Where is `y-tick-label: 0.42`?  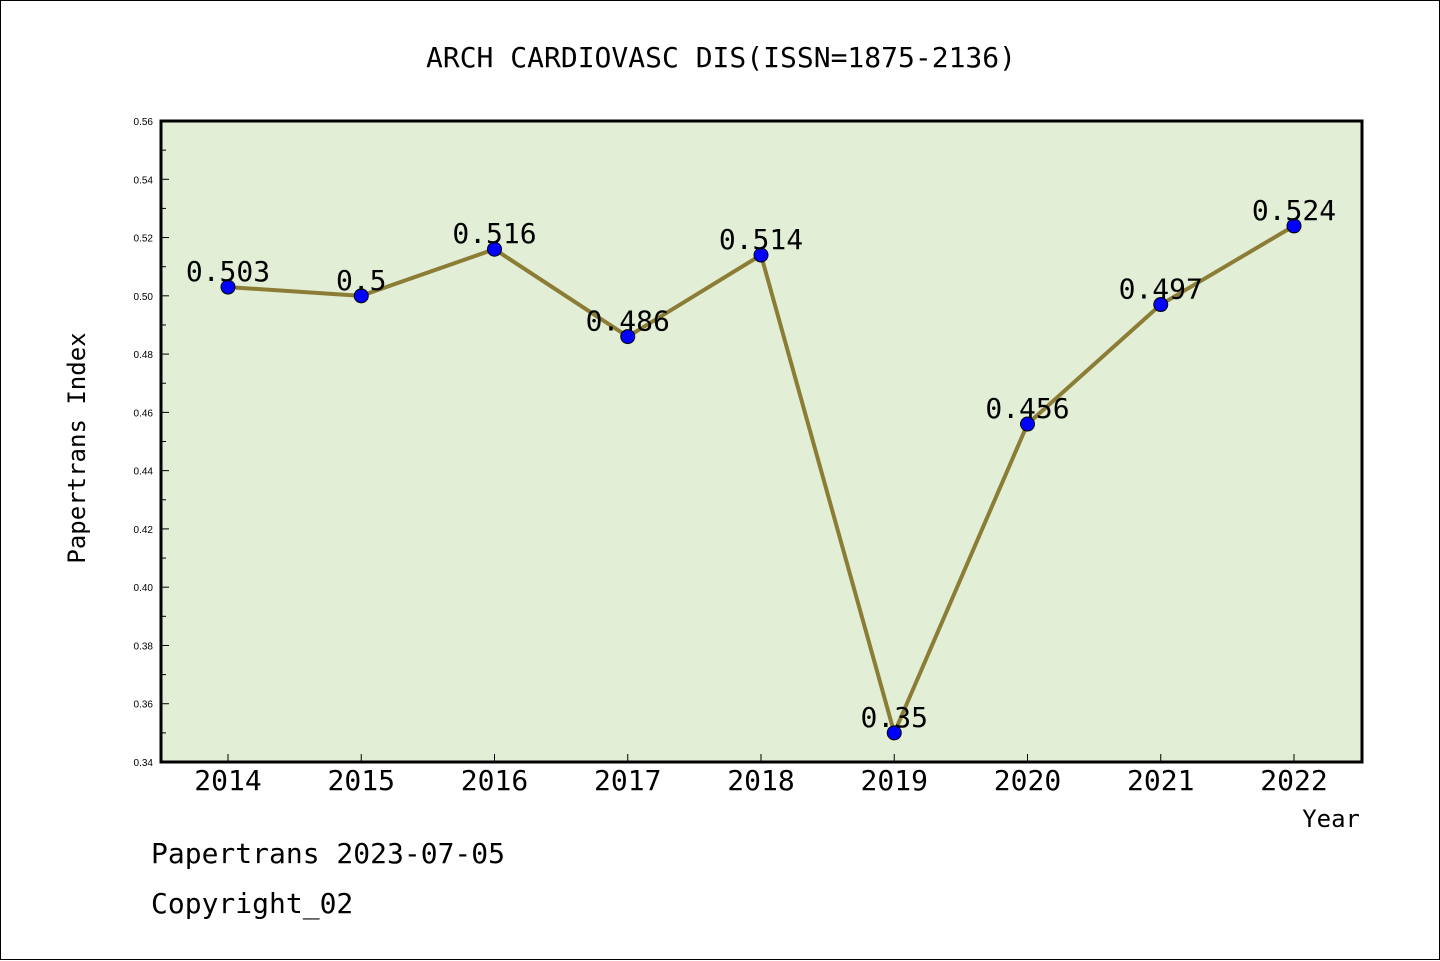 y-tick-label: 0.42 is located at coordinates (144, 530).